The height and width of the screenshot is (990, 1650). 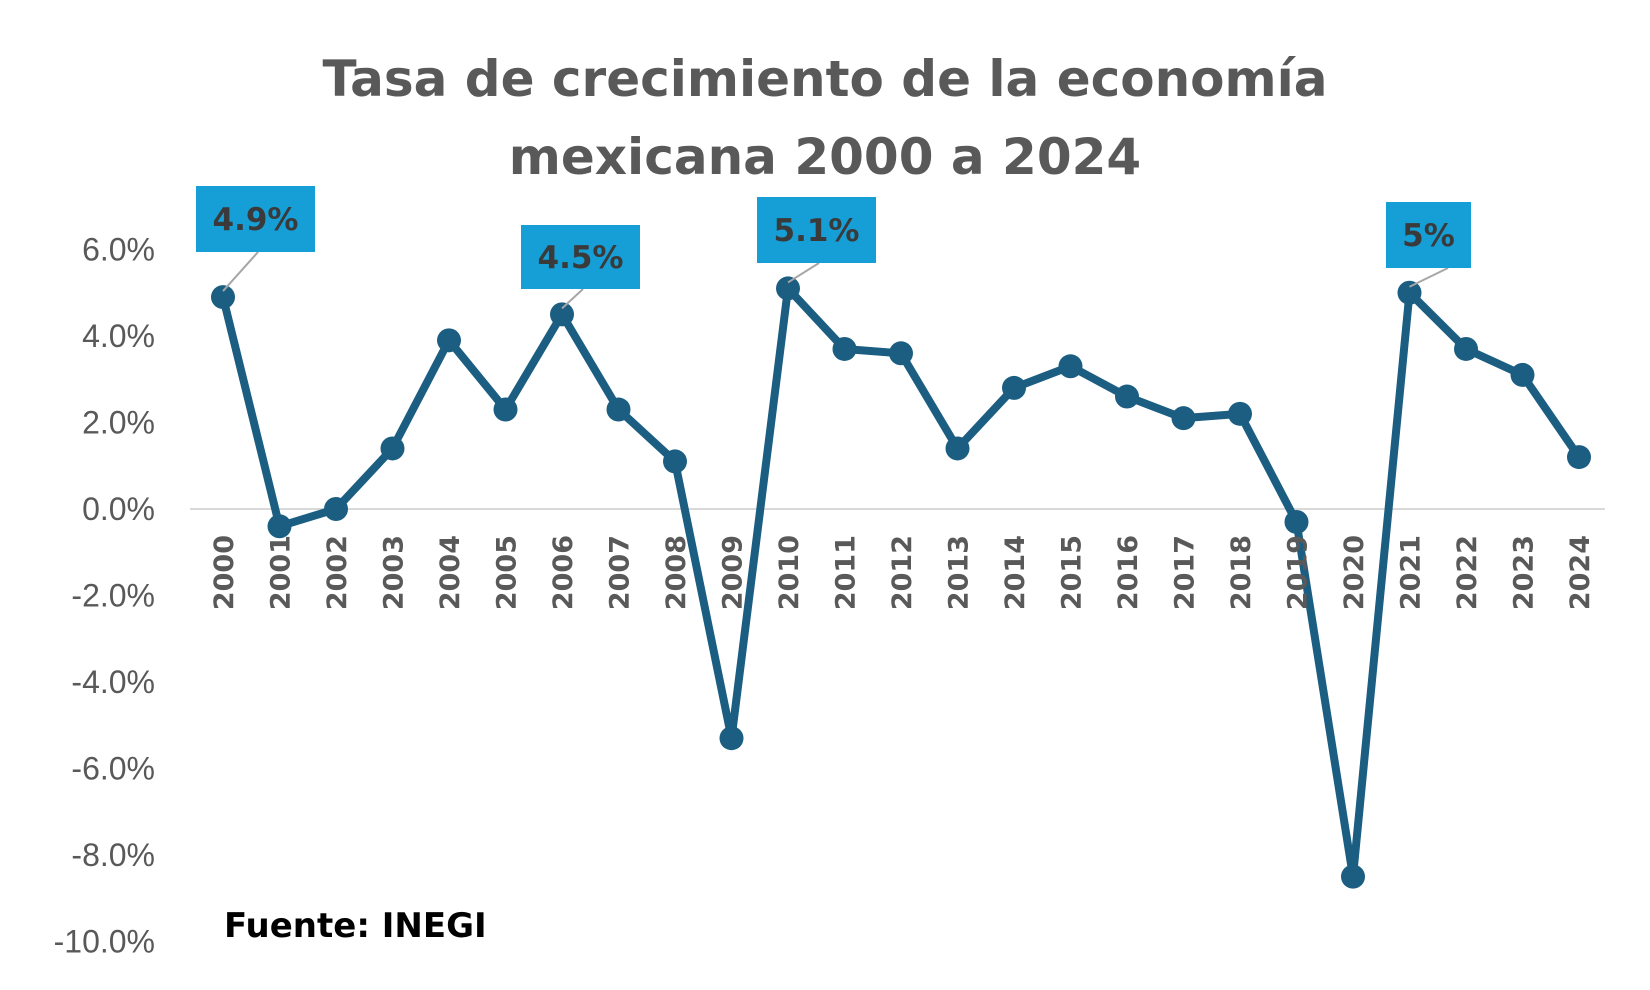 I want to click on x-tick-label: 2001, so click(x=281, y=572).